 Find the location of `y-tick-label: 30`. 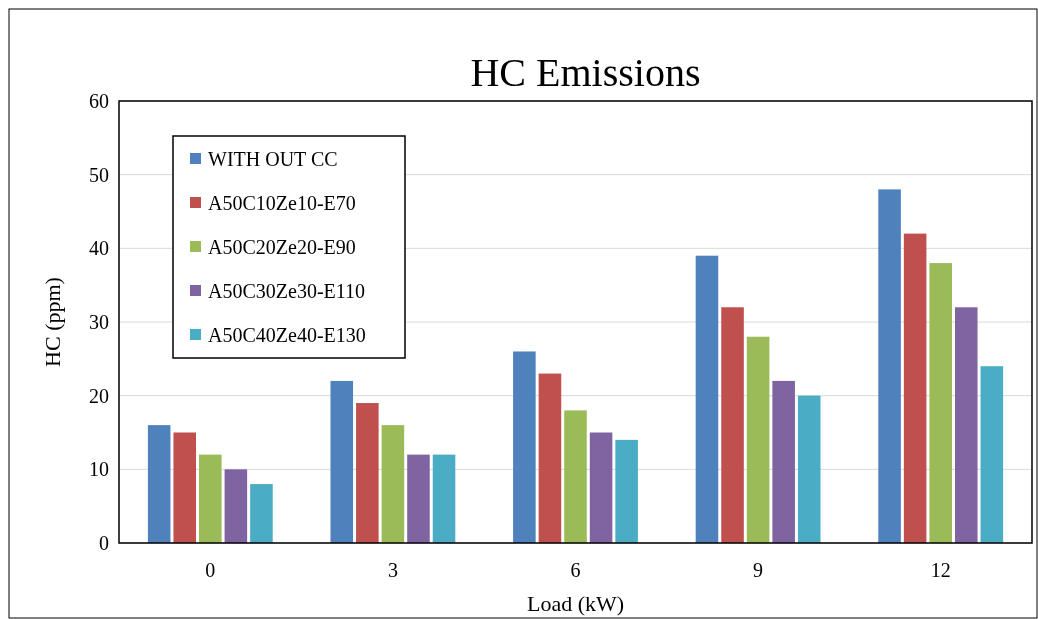

y-tick-label: 30 is located at coordinates (99, 322).